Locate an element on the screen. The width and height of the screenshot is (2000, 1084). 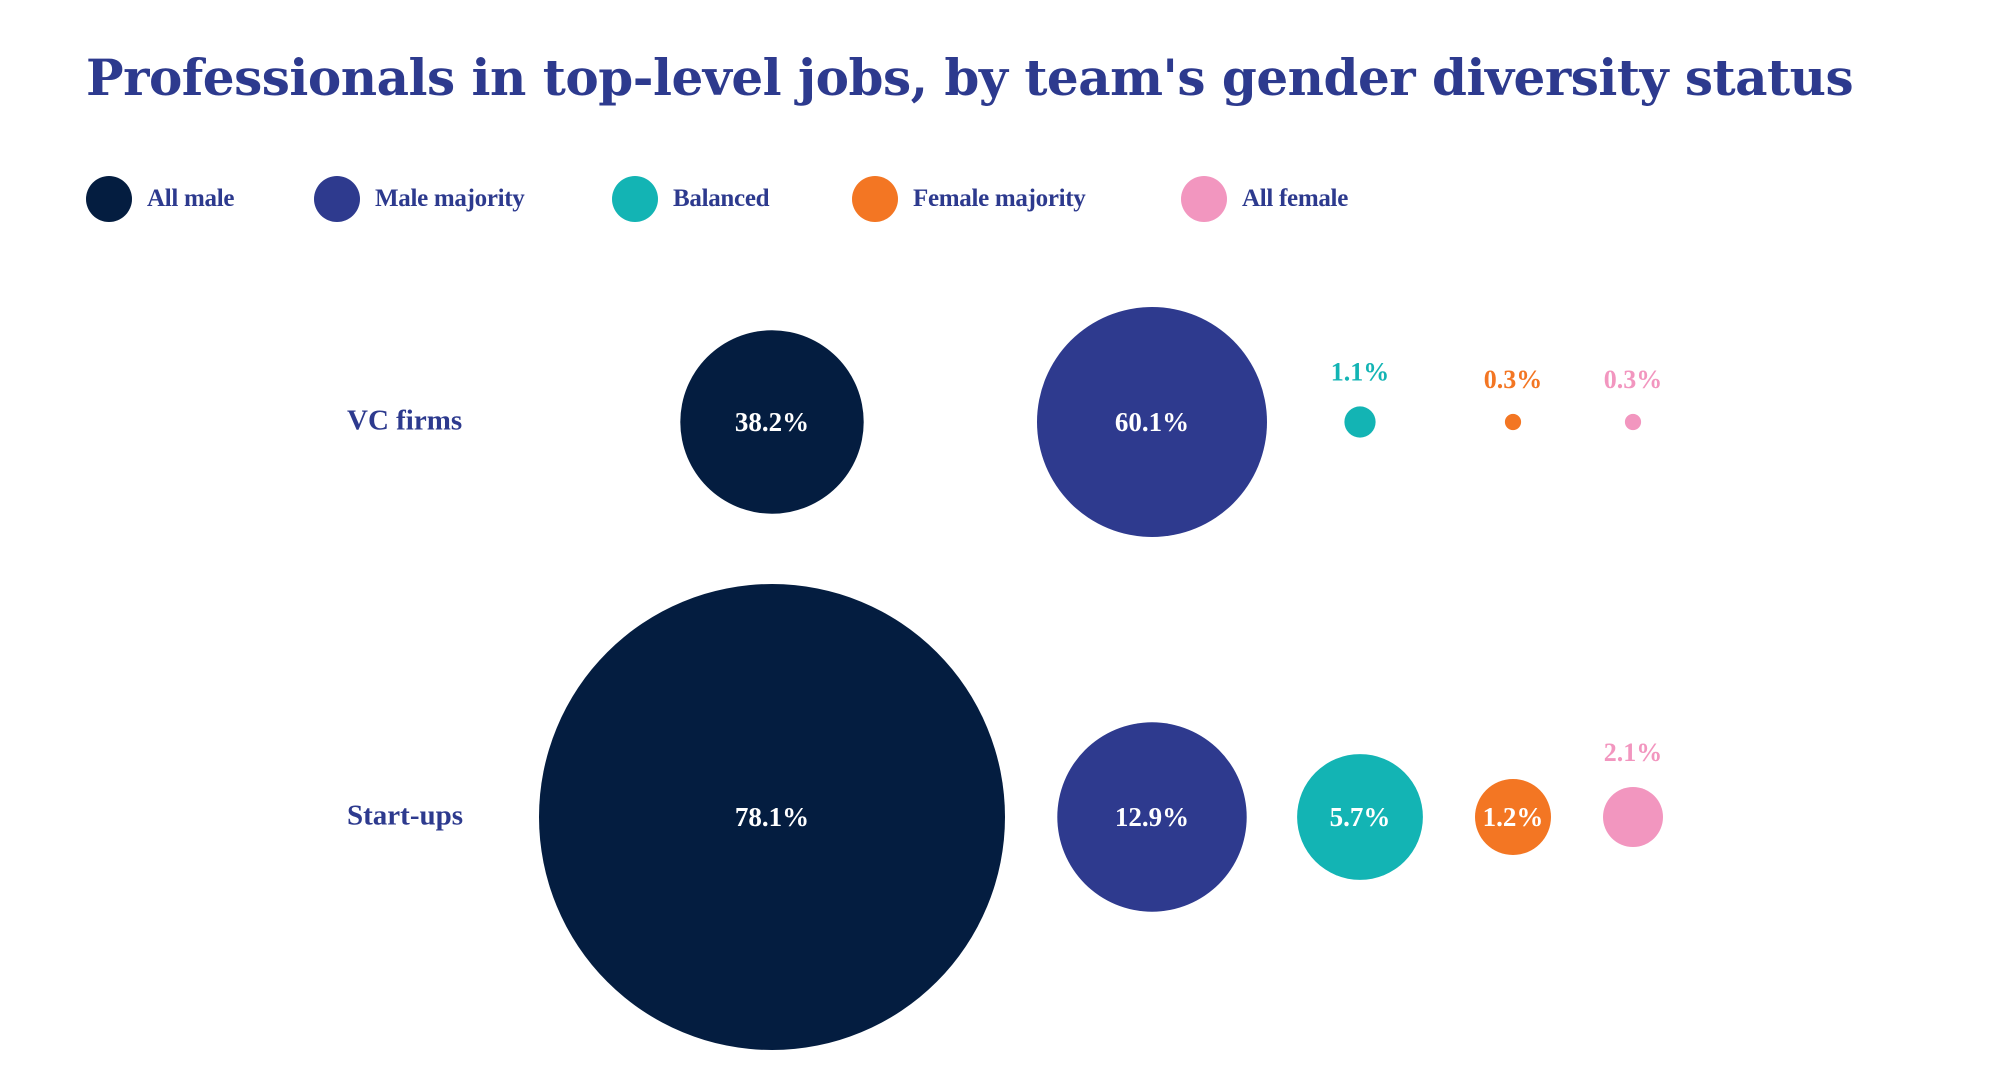
legend-swatch-all-male-icon is located at coordinates (109, 199).